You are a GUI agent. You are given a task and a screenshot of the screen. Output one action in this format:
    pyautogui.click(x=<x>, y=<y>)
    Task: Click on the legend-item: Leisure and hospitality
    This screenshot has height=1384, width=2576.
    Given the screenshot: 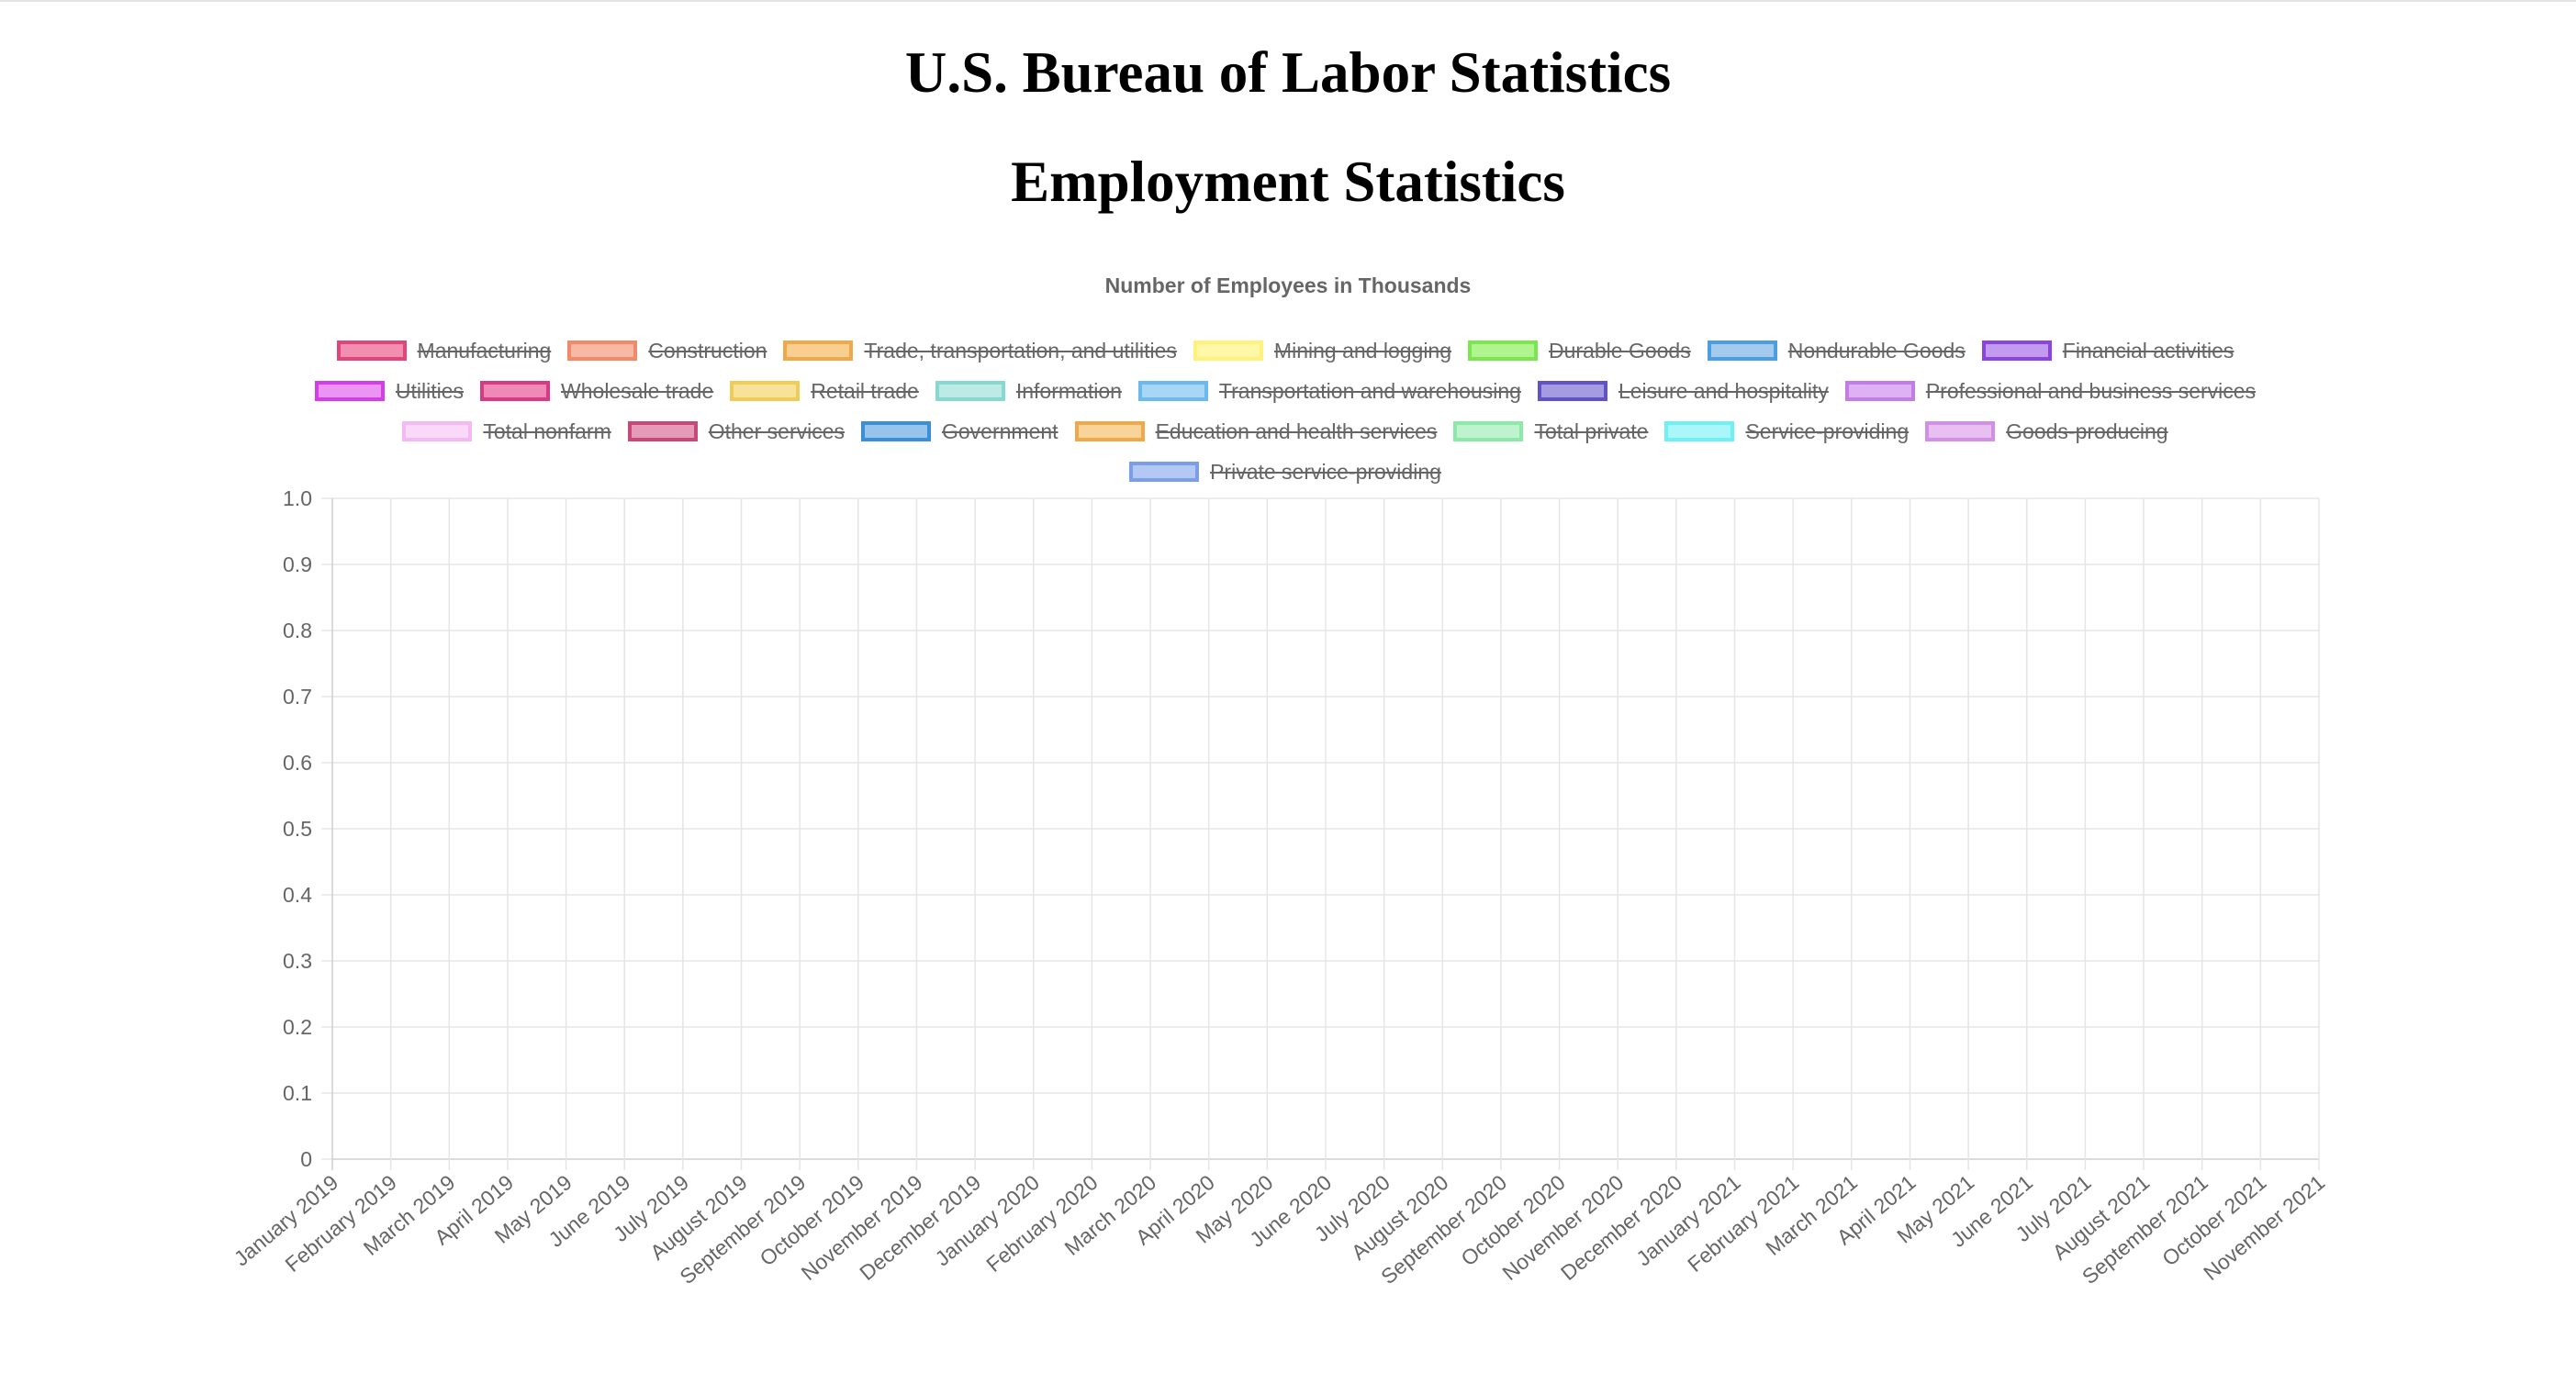 What is the action you would take?
    pyautogui.click(x=1683, y=391)
    